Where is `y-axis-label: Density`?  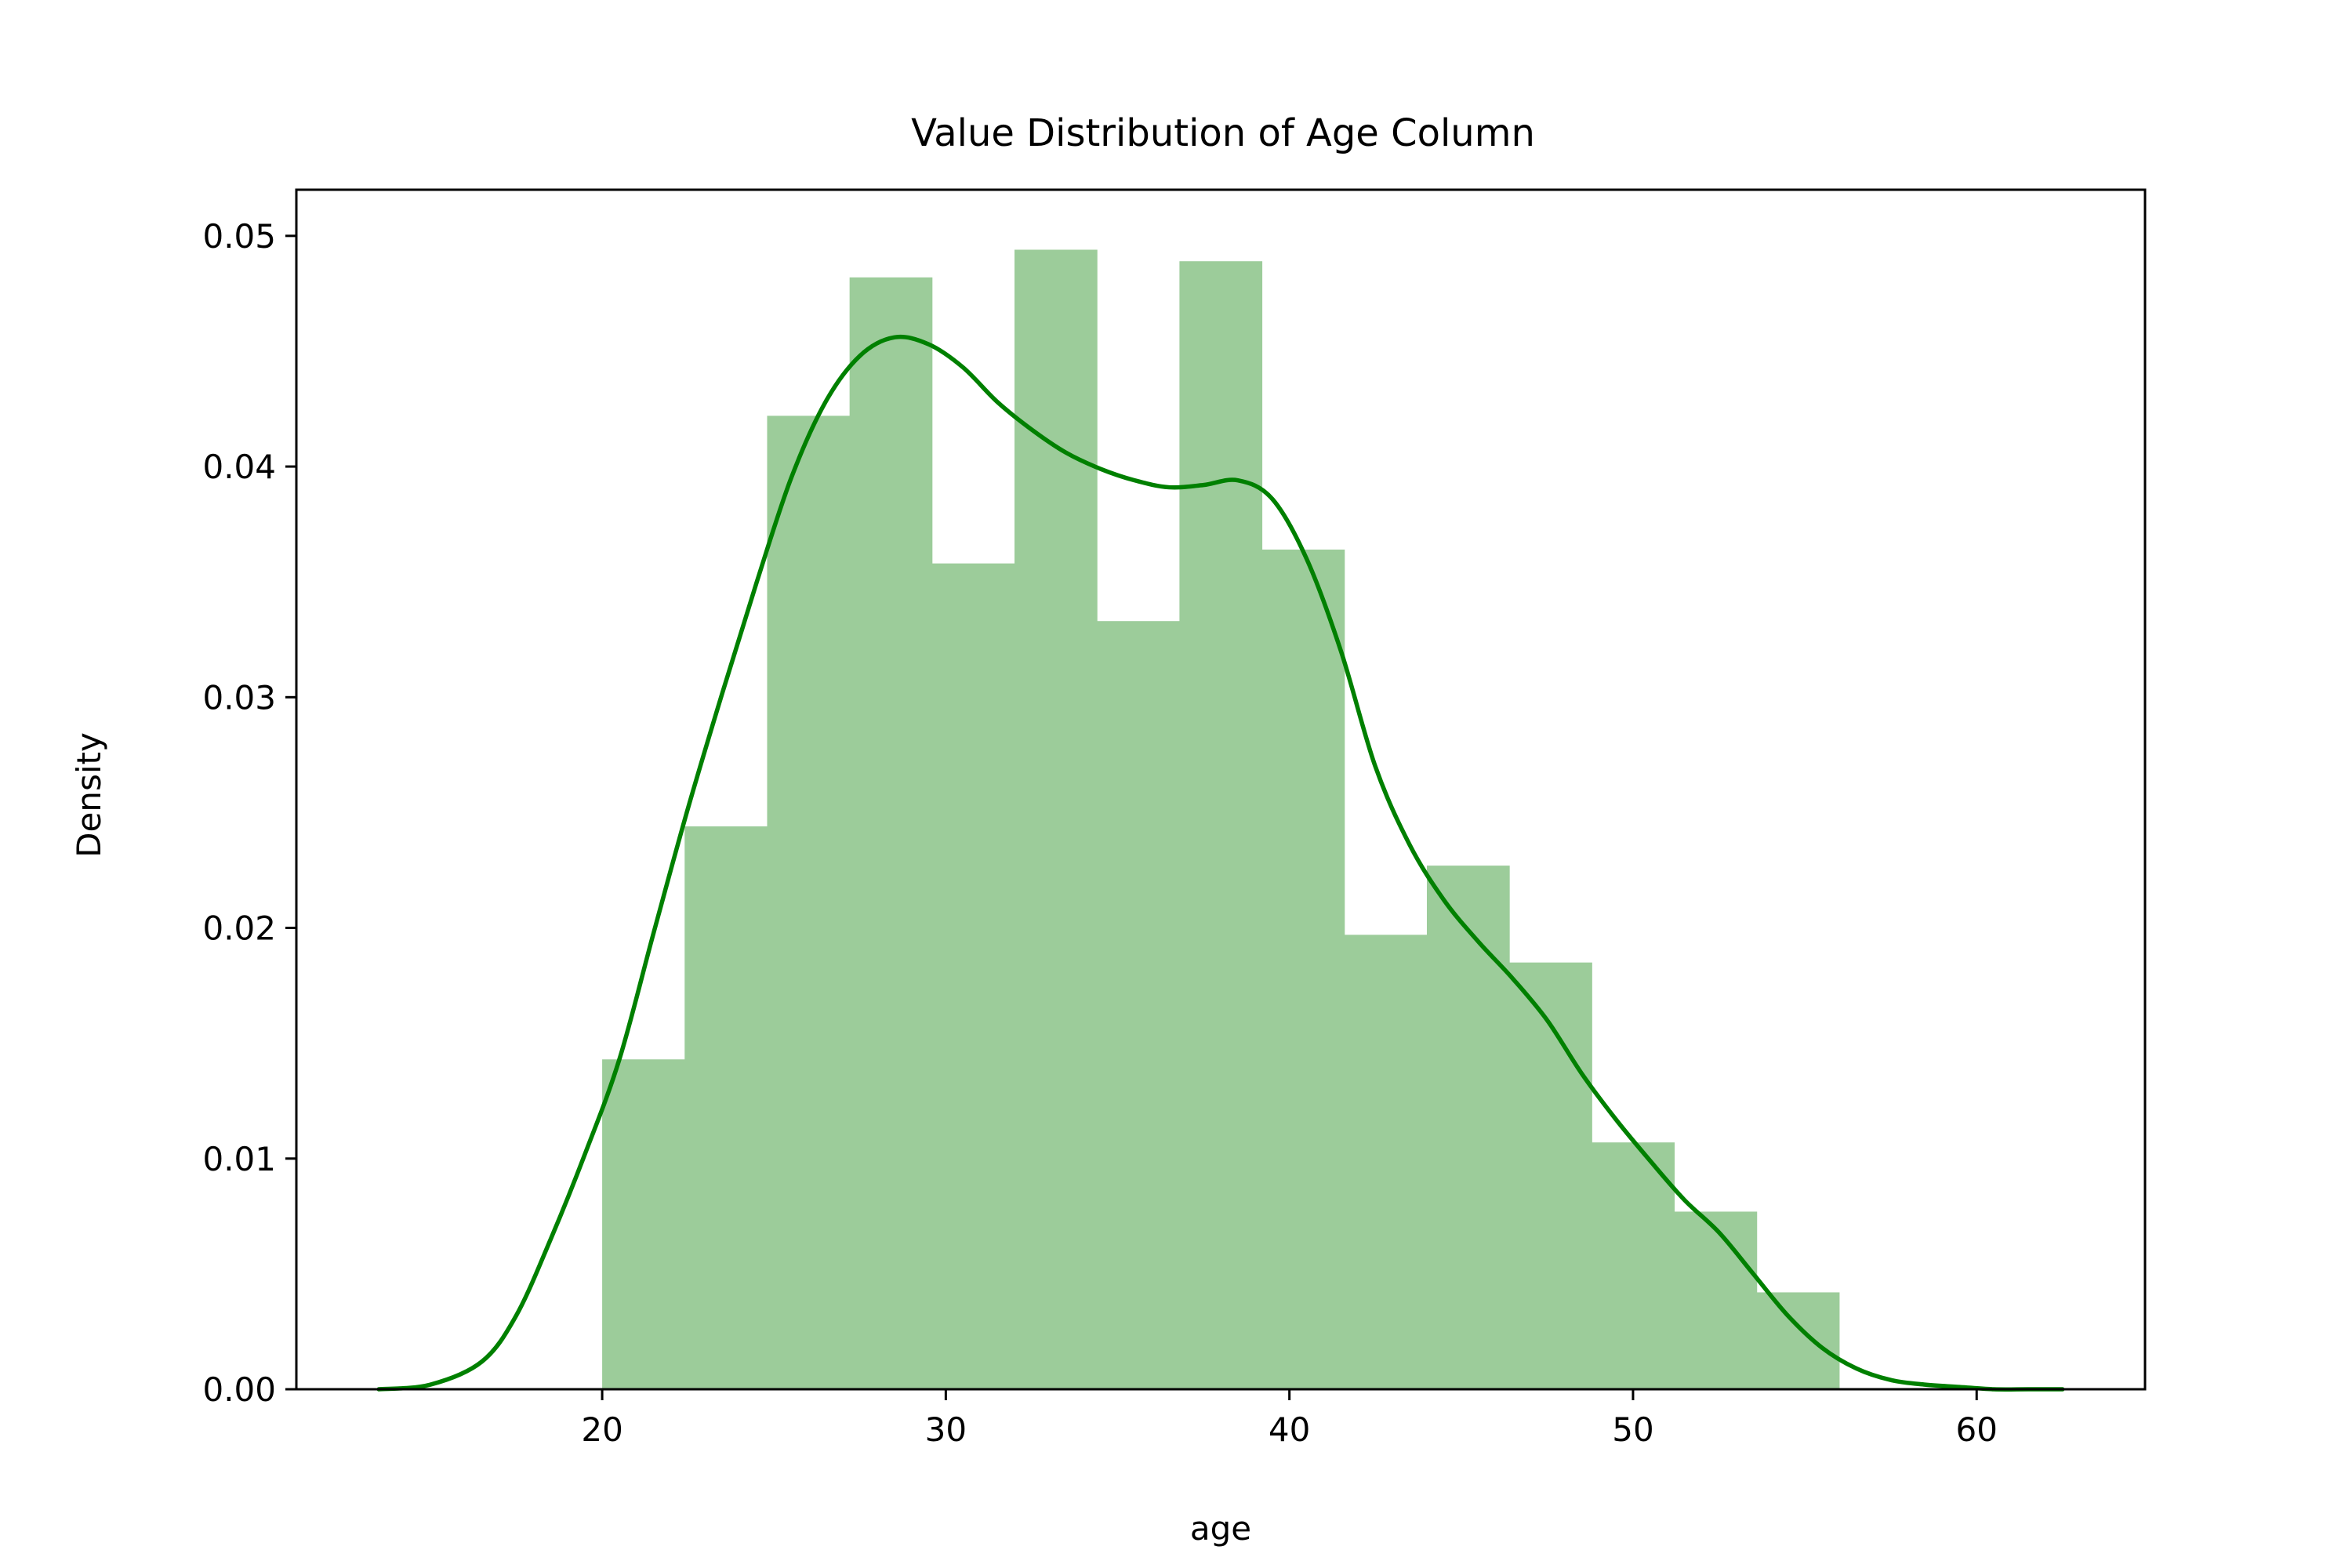 y-axis-label: Density is located at coordinates (89, 795).